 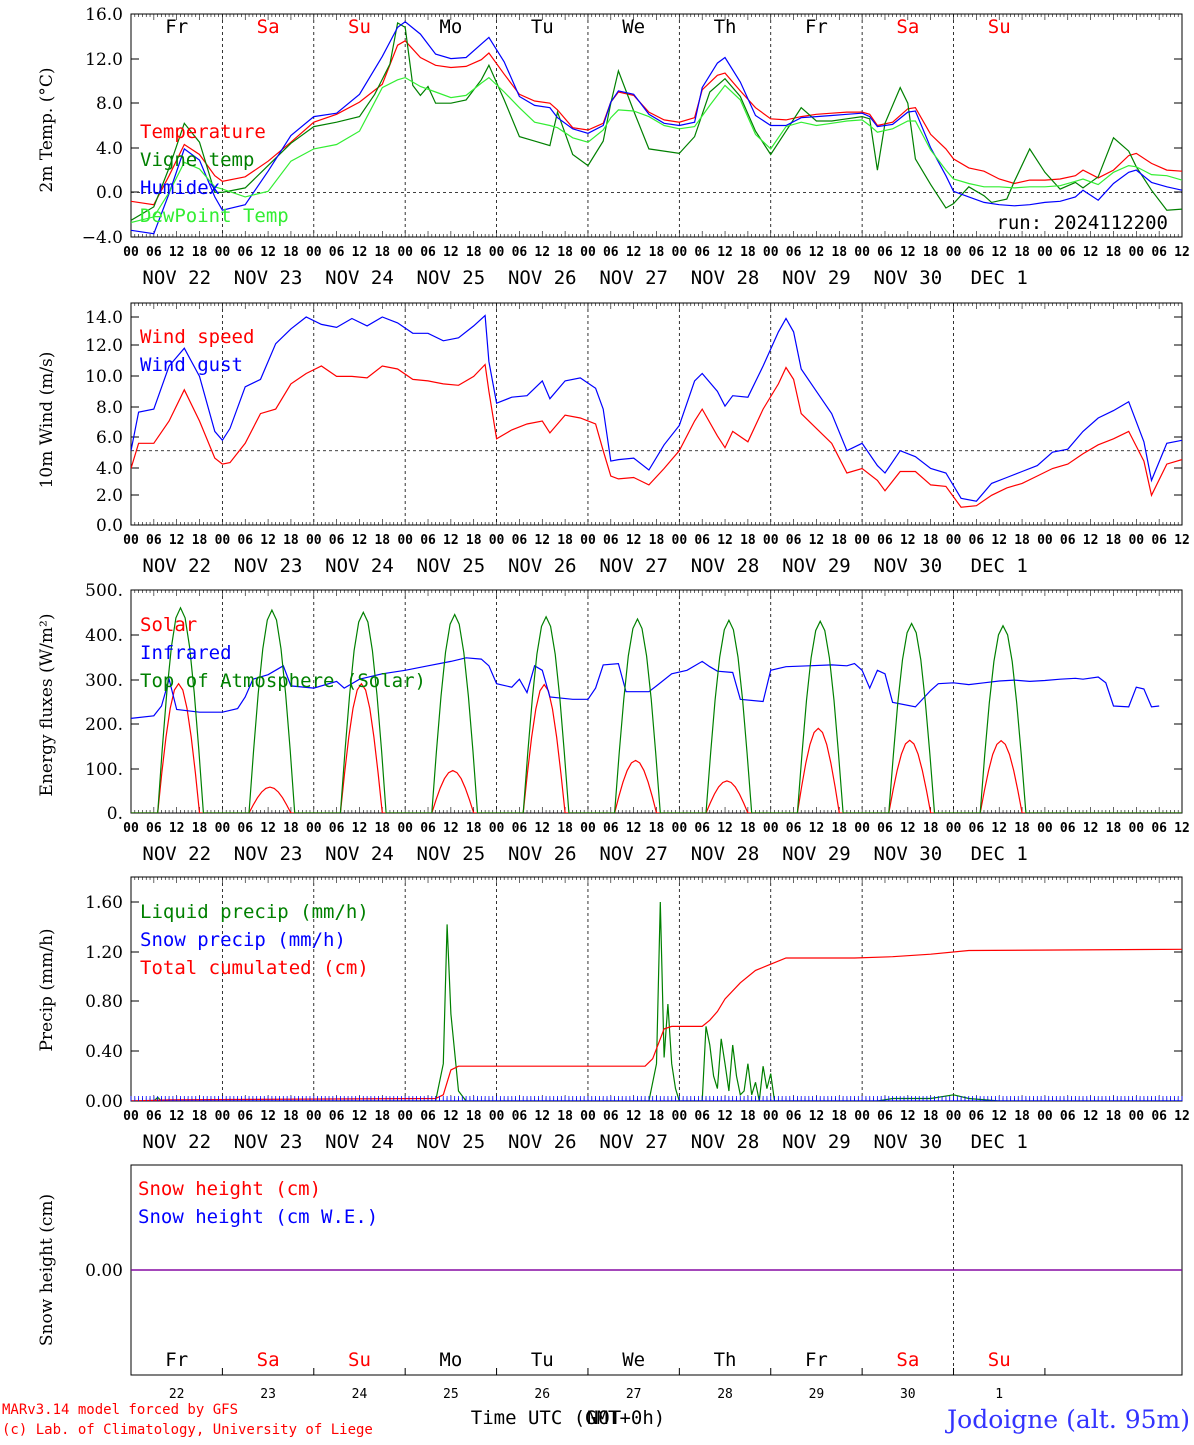 What do you see at coordinates (197, 337) in the screenshot?
I see `legend-entry: Wind speed` at bounding box center [197, 337].